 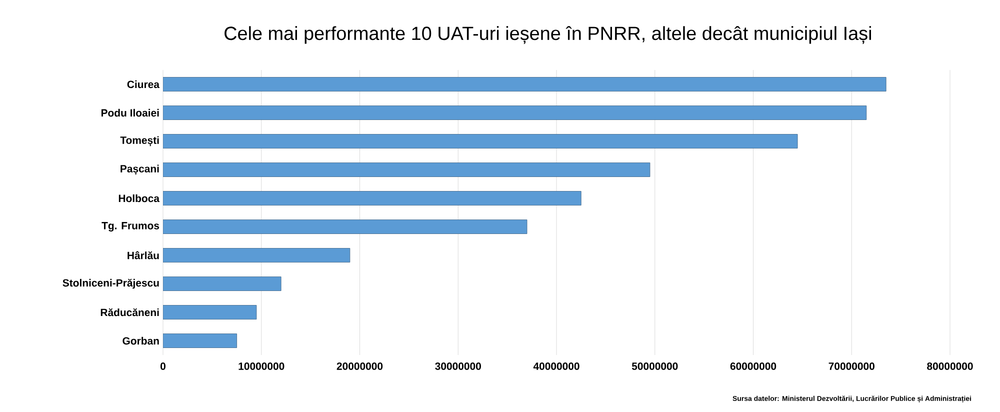 What do you see at coordinates (547, 35) in the screenshot?
I see `chart-title: Cele mai performante 10 UAT-uri ieșene în PNRR, altele decât municipiul Iași` at bounding box center [547, 35].